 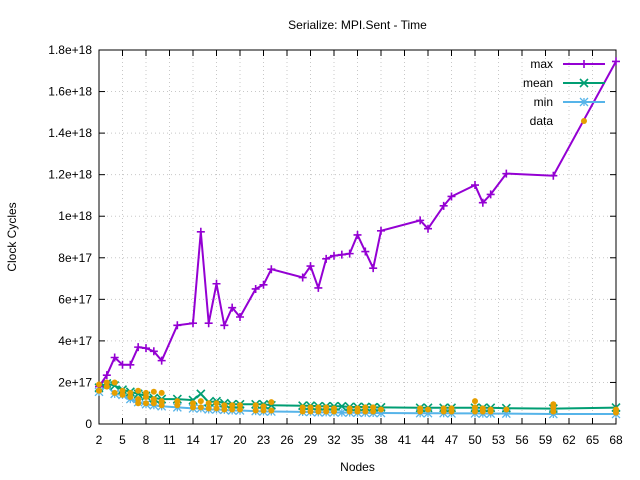 What do you see at coordinates (169, 440) in the screenshot?
I see `x-tick-label: 11` at bounding box center [169, 440].